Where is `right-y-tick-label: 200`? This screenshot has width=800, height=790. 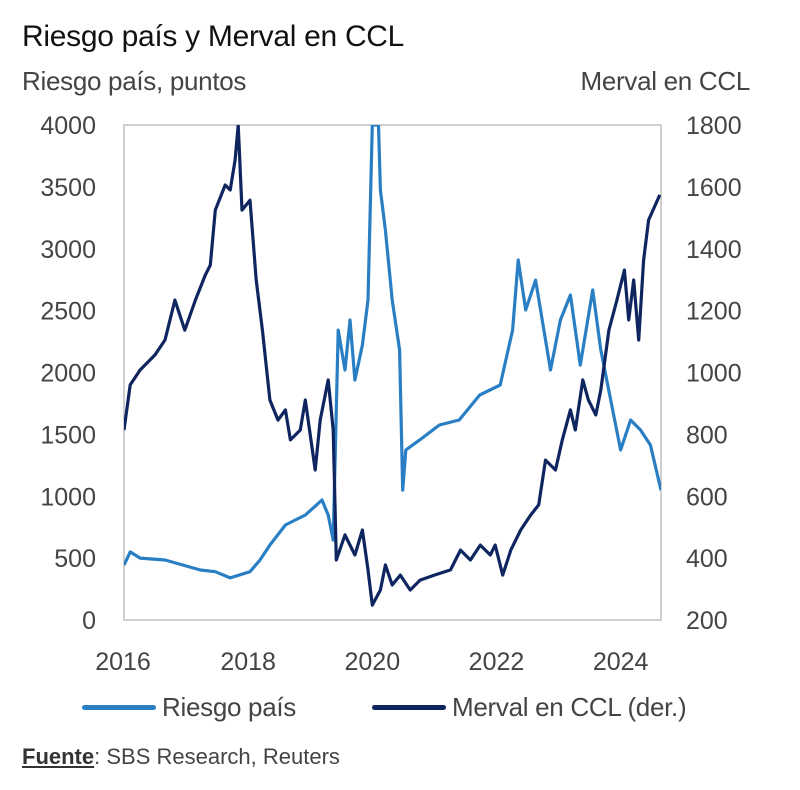
right-y-tick-label: 200 is located at coordinates (707, 621).